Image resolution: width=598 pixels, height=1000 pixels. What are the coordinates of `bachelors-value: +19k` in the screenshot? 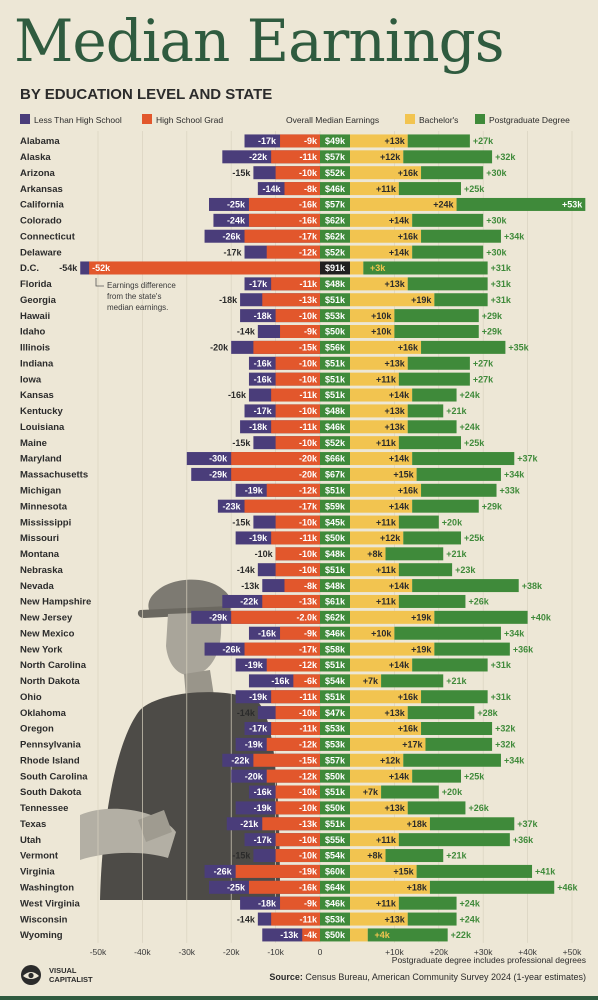 It's located at (421, 300).